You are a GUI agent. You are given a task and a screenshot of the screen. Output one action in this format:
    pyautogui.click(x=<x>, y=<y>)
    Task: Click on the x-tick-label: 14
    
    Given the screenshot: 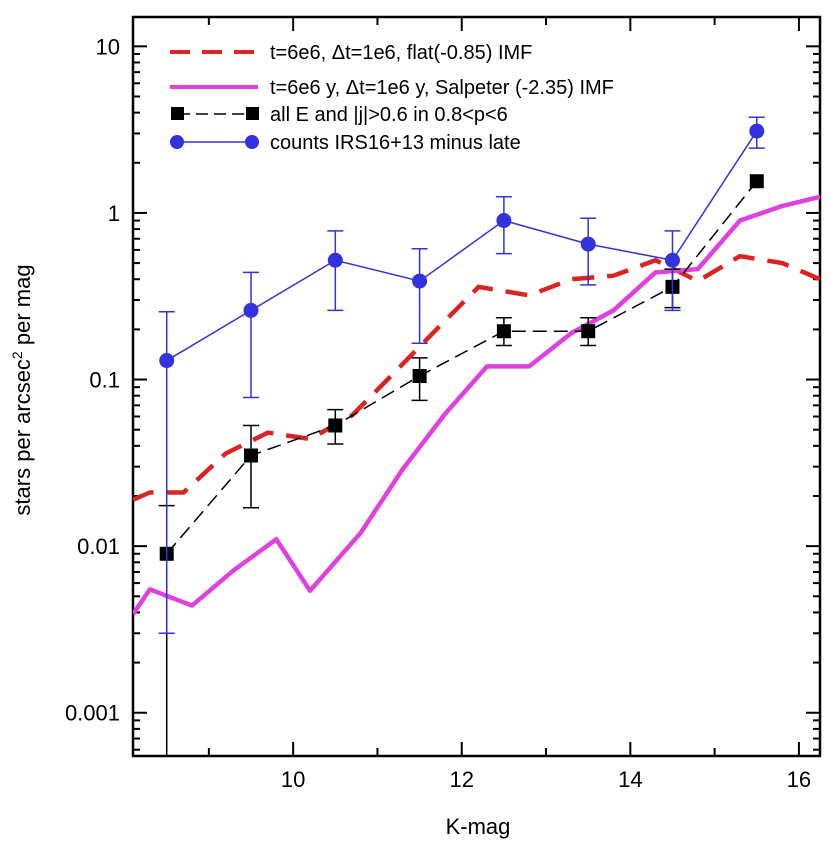 What is the action you would take?
    pyautogui.click(x=630, y=779)
    